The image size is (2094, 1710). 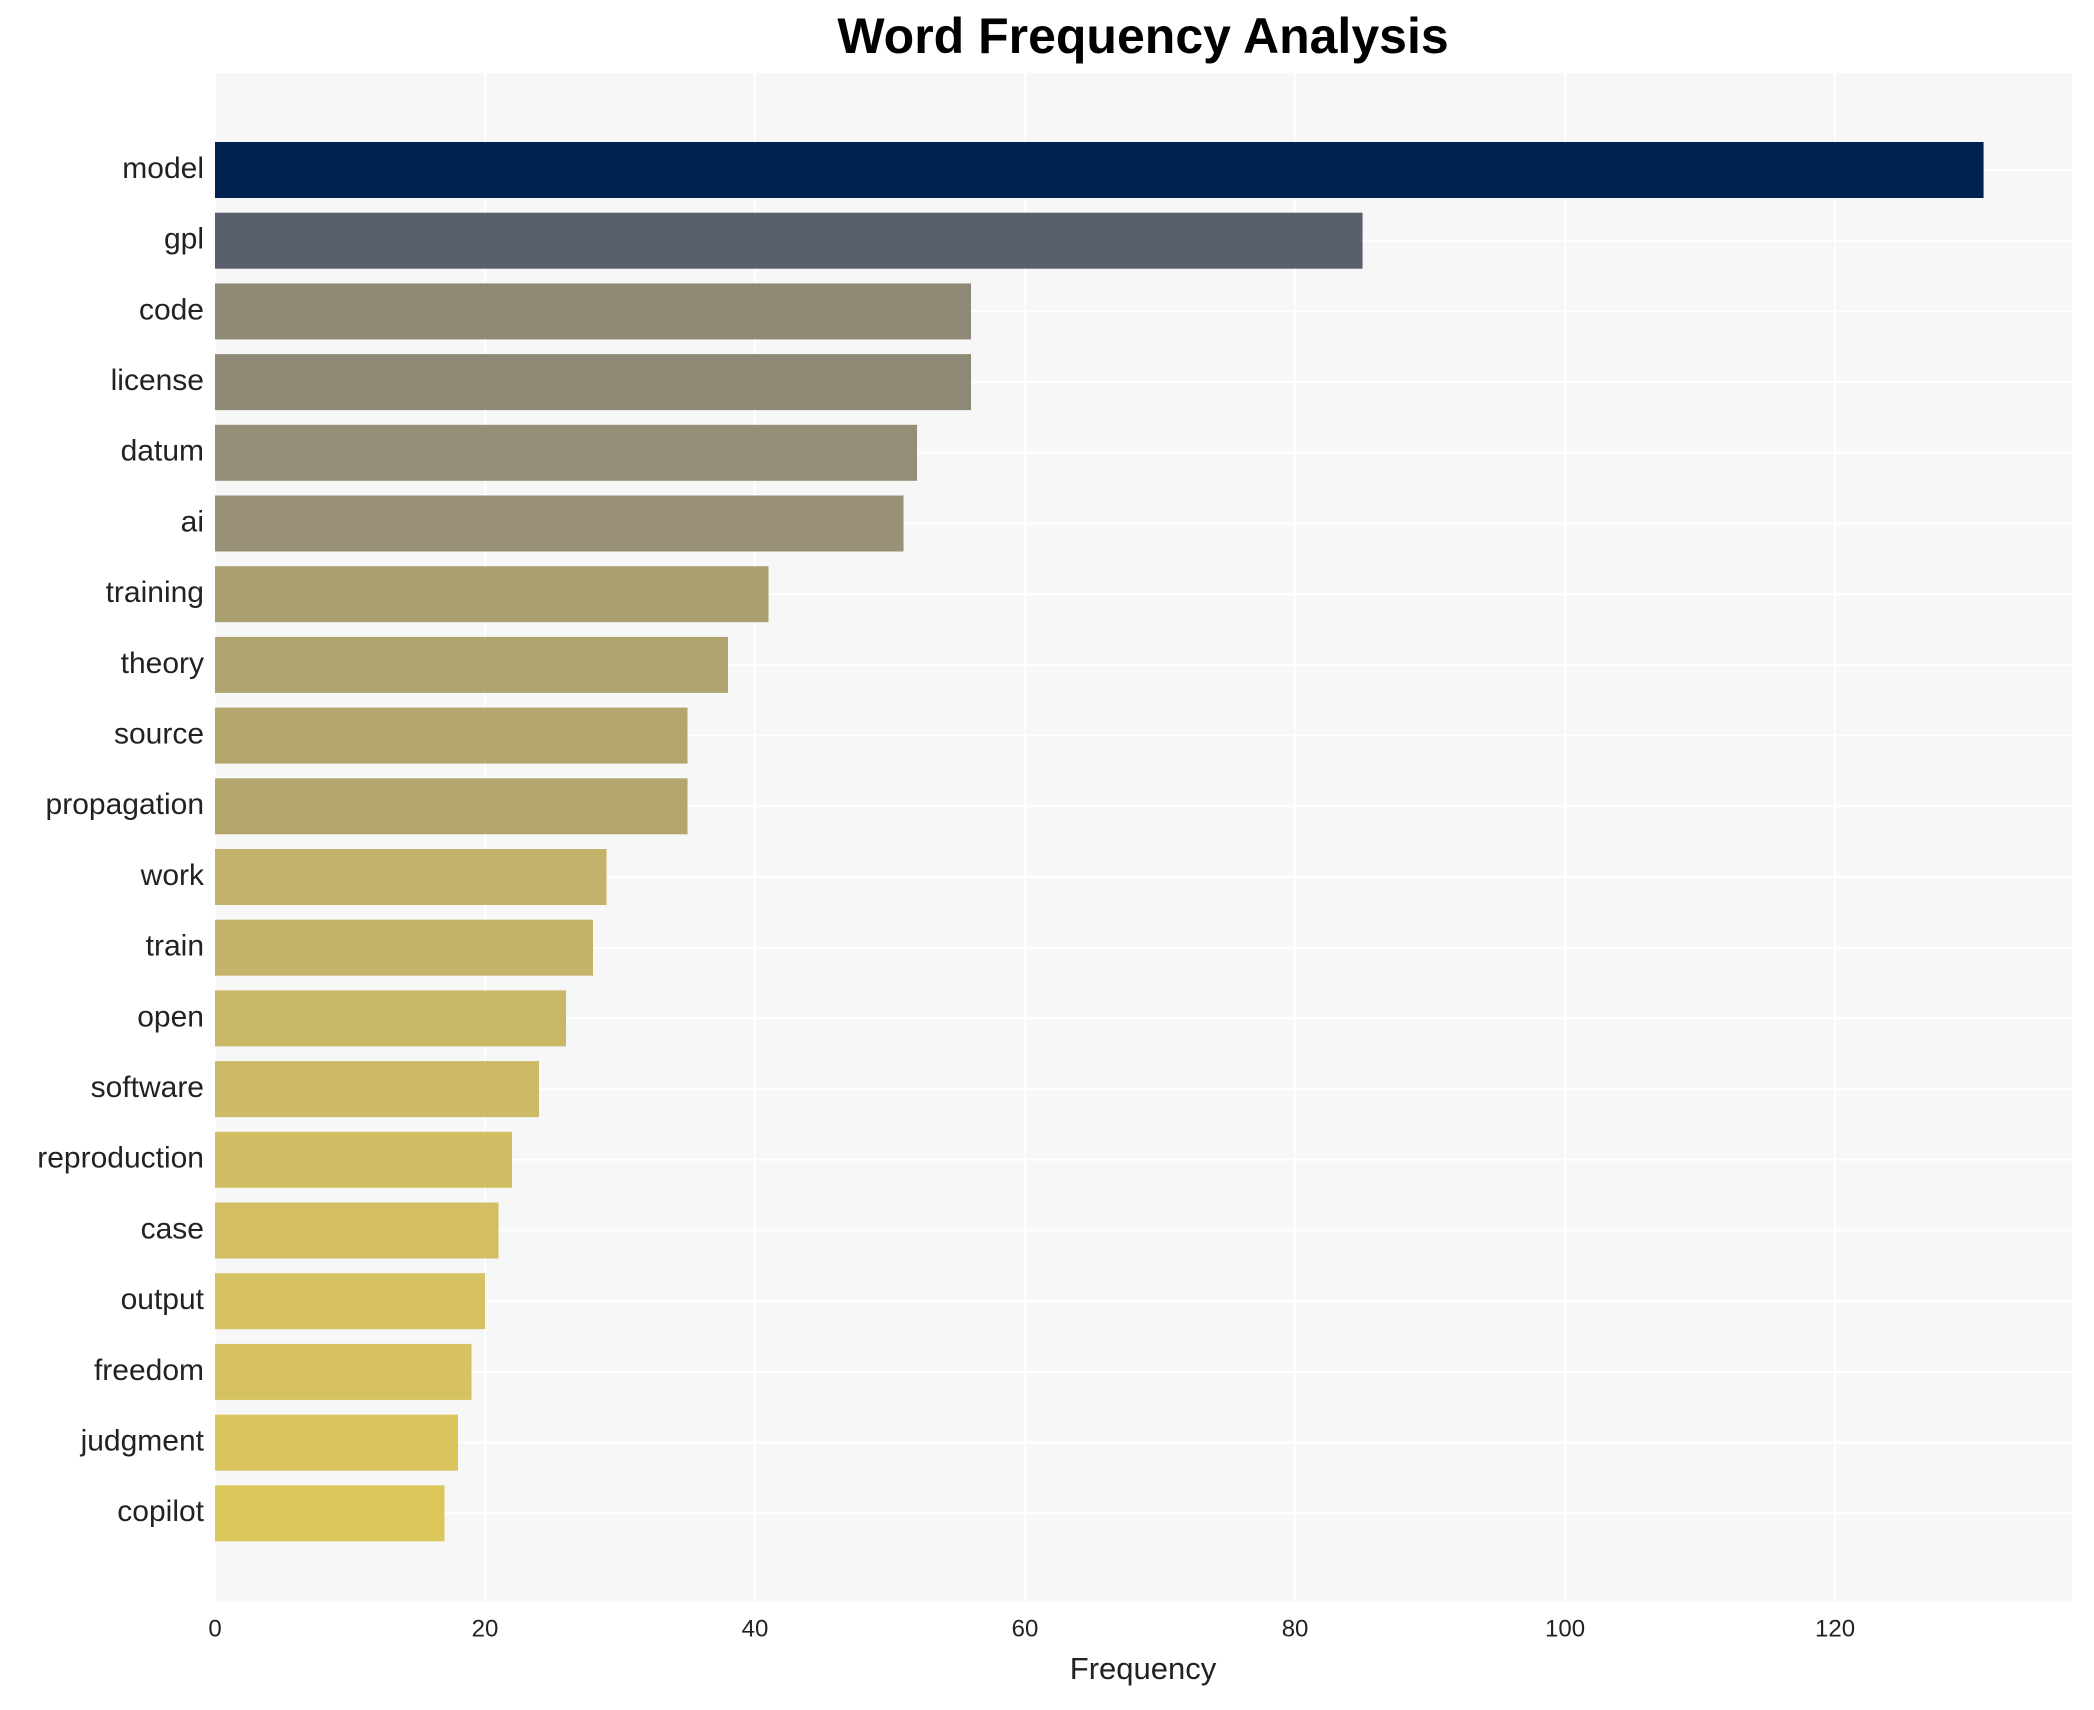 I want to click on y-tick-label: code, so click(x=171, y=309).